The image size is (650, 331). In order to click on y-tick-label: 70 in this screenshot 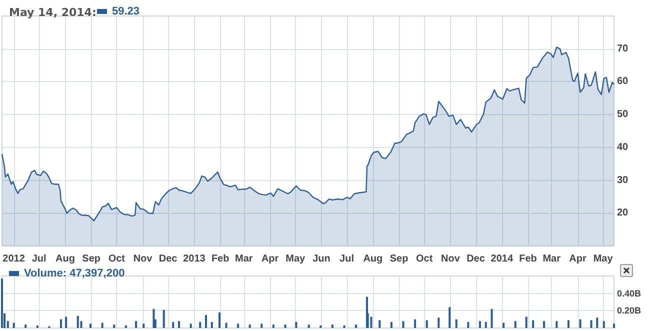, I will do `click(623, 48)`.